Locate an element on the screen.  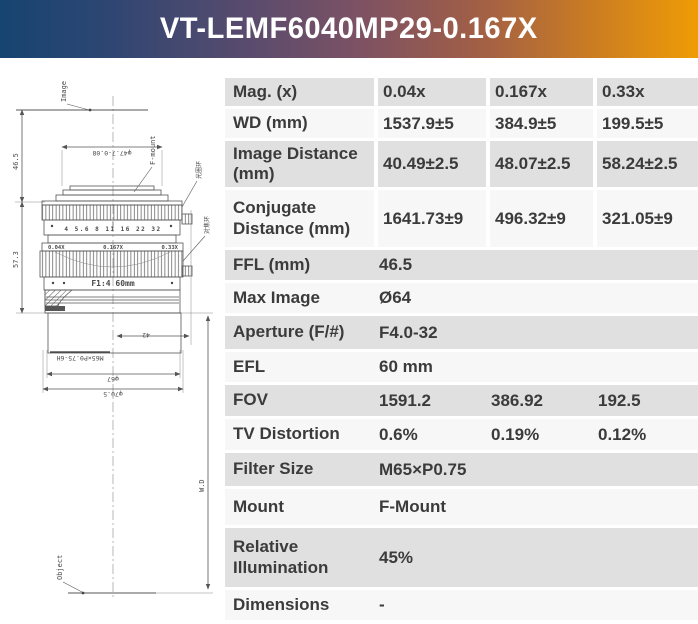
fmount-label: F-mount is located at coordinates (153, 150).